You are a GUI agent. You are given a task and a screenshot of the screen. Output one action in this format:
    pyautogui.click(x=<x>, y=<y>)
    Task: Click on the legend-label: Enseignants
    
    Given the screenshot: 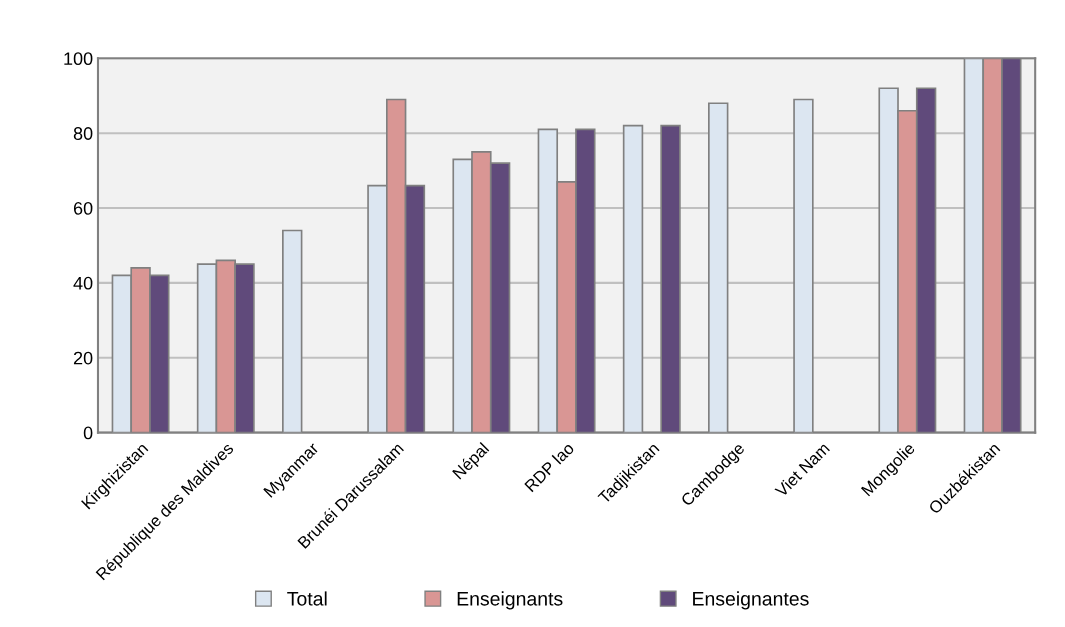 What is the action you would take?
    pyautogui.click(x=510, y=600)
    